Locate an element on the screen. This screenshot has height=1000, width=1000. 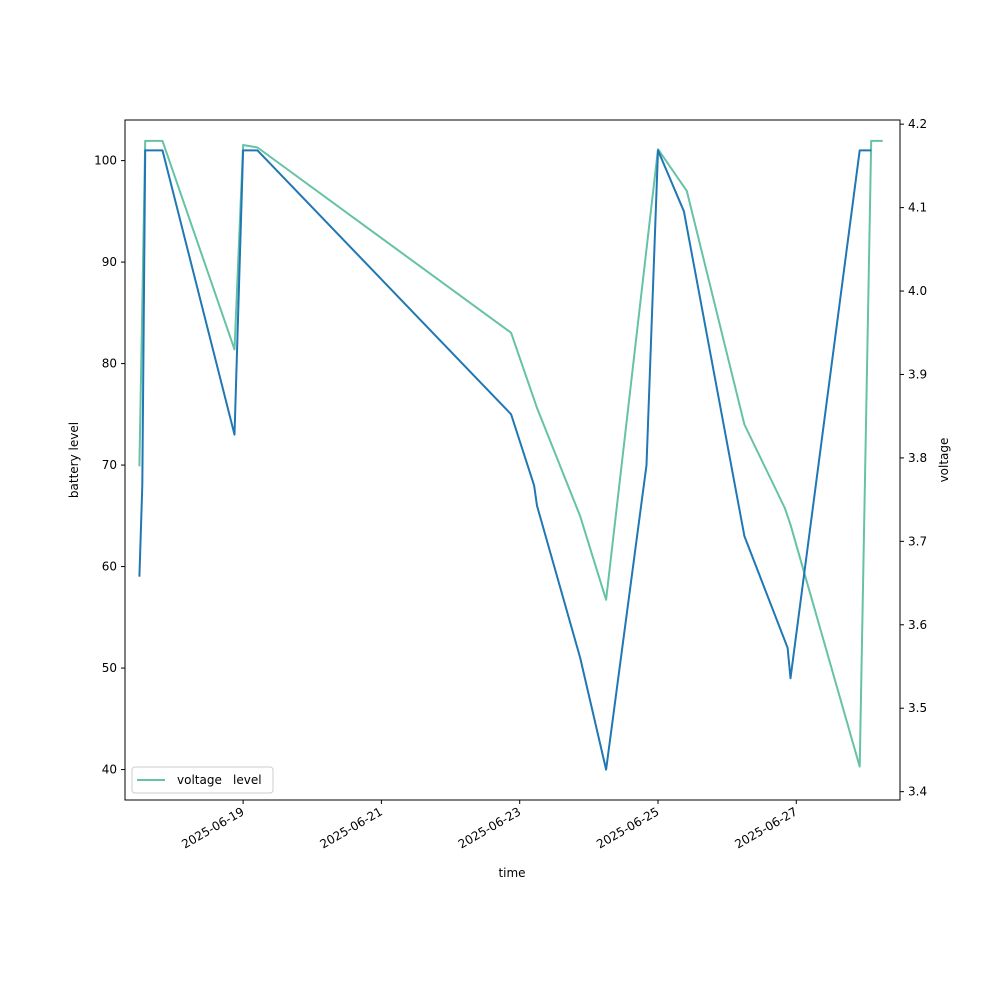
right-y-axis-label: voltage is located at coordinates (944, 460).